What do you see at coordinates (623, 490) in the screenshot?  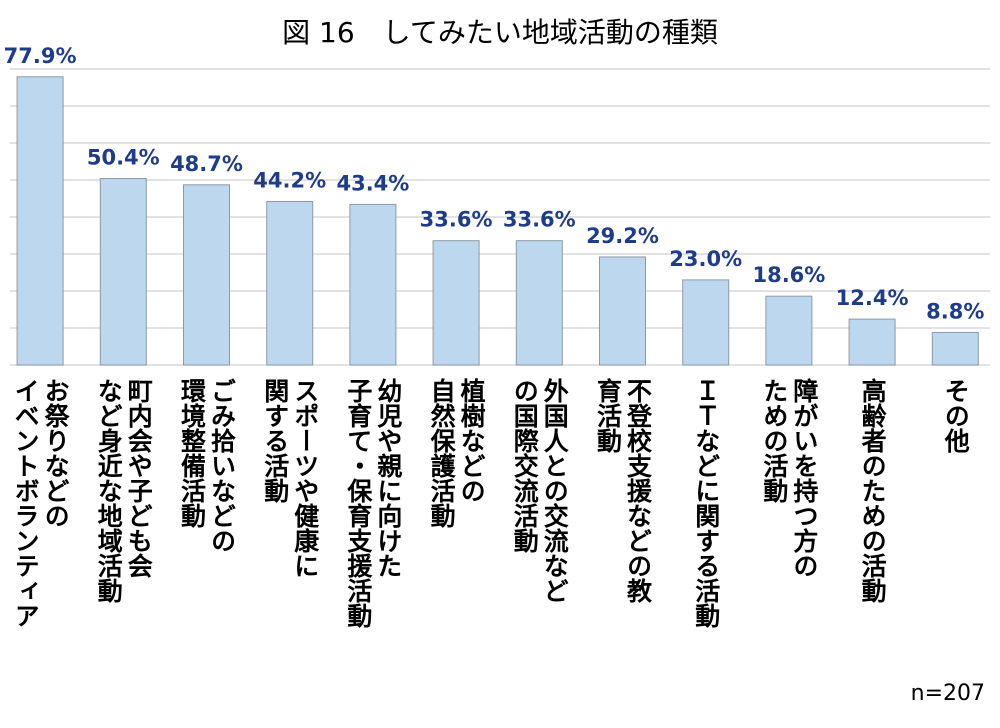 I see `category-label: 不登校支援などの教 育活動` at bounding box center [623, 490].